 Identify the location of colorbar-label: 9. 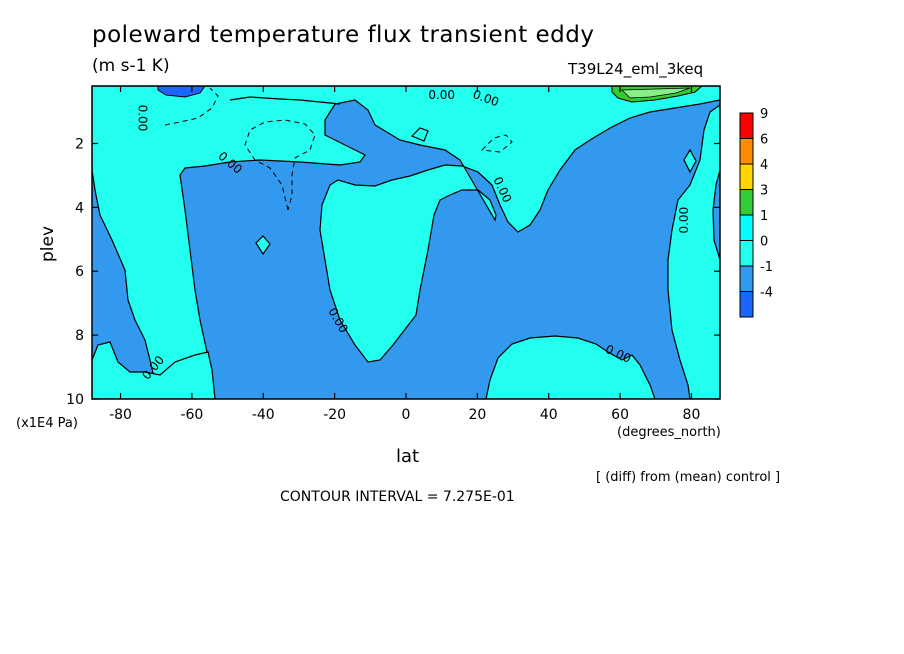
(764, 114).